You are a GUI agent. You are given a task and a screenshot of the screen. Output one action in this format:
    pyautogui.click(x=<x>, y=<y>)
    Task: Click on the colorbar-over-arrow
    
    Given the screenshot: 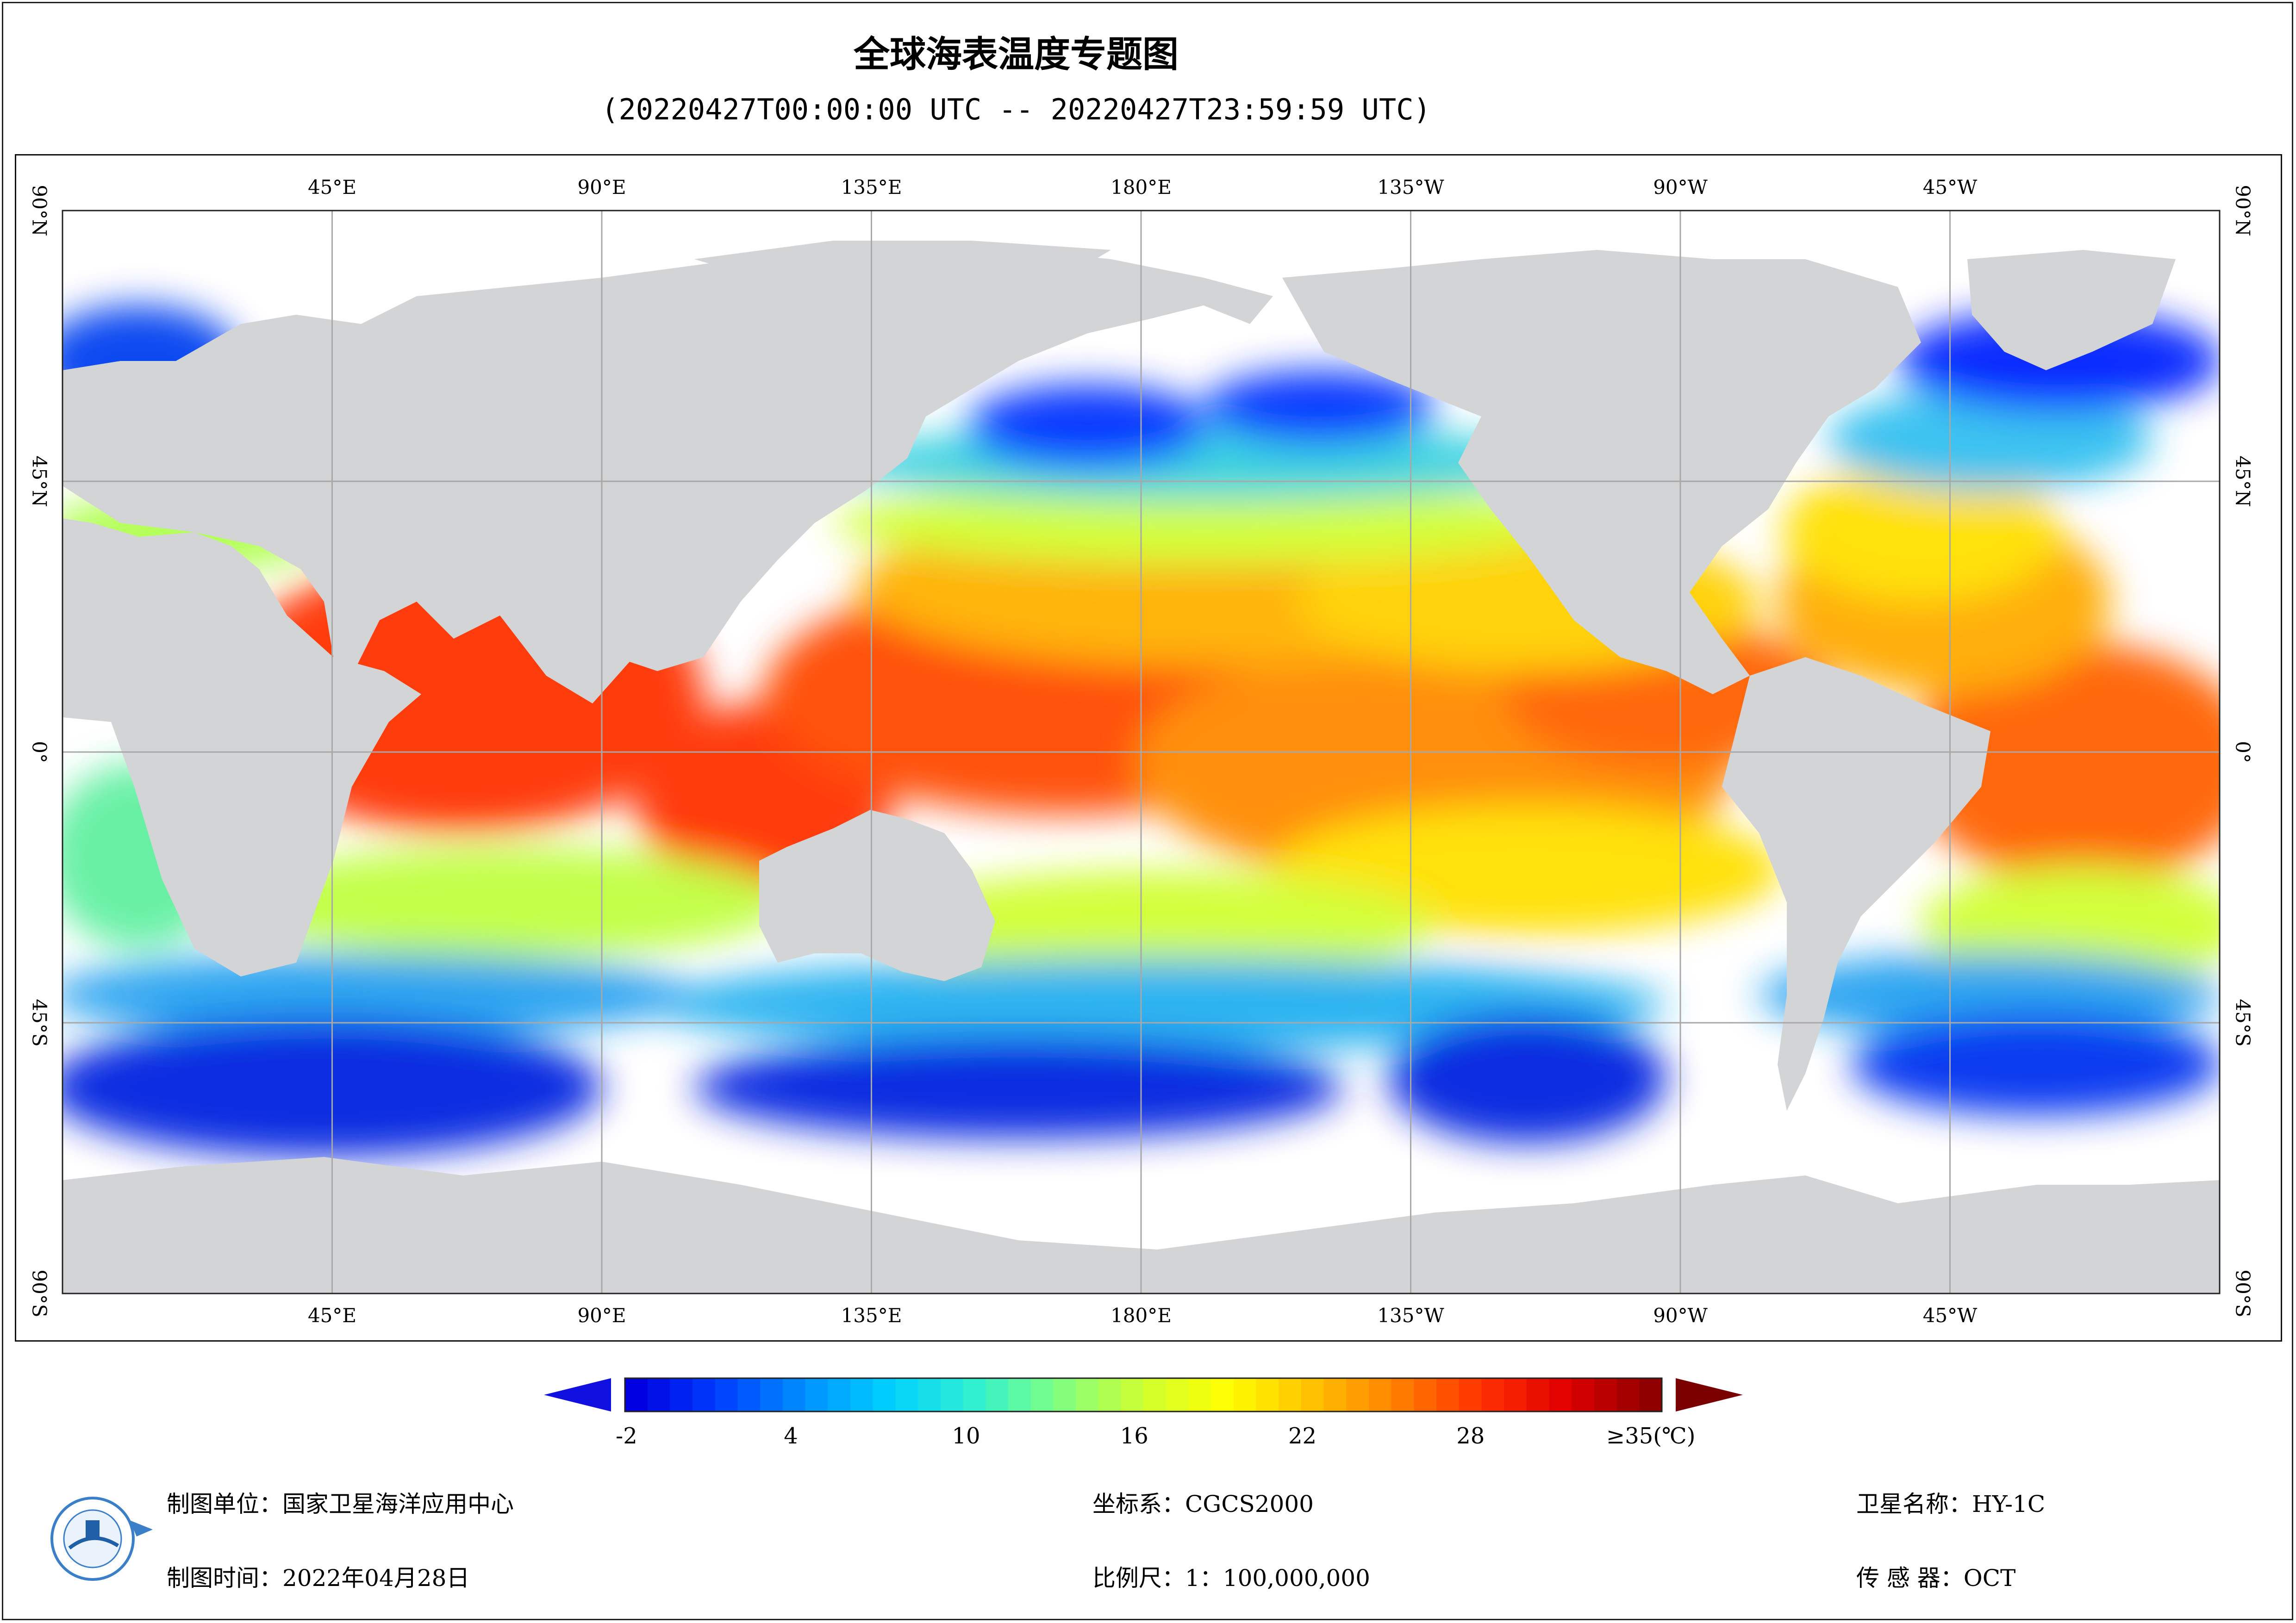 What is the action you would take?
    pyautogui.click(x=1709, y=1395)
    